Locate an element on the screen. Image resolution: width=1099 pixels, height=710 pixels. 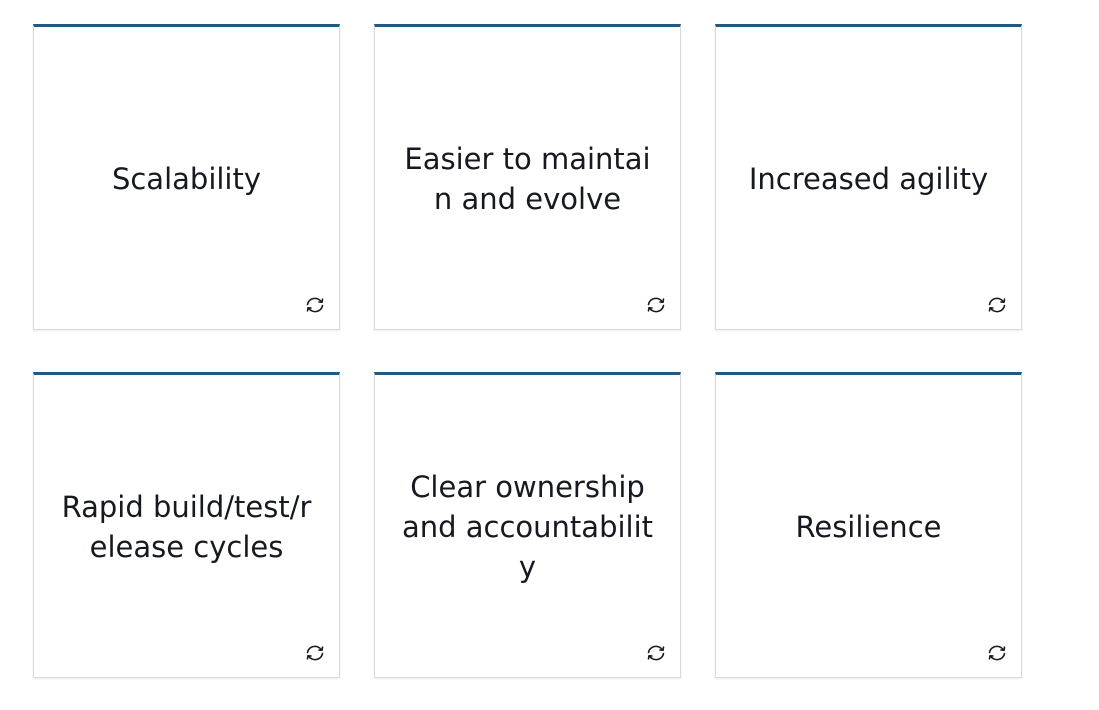
card-front-text: Clear ownership and accountability is located at coordinates (527, 527).